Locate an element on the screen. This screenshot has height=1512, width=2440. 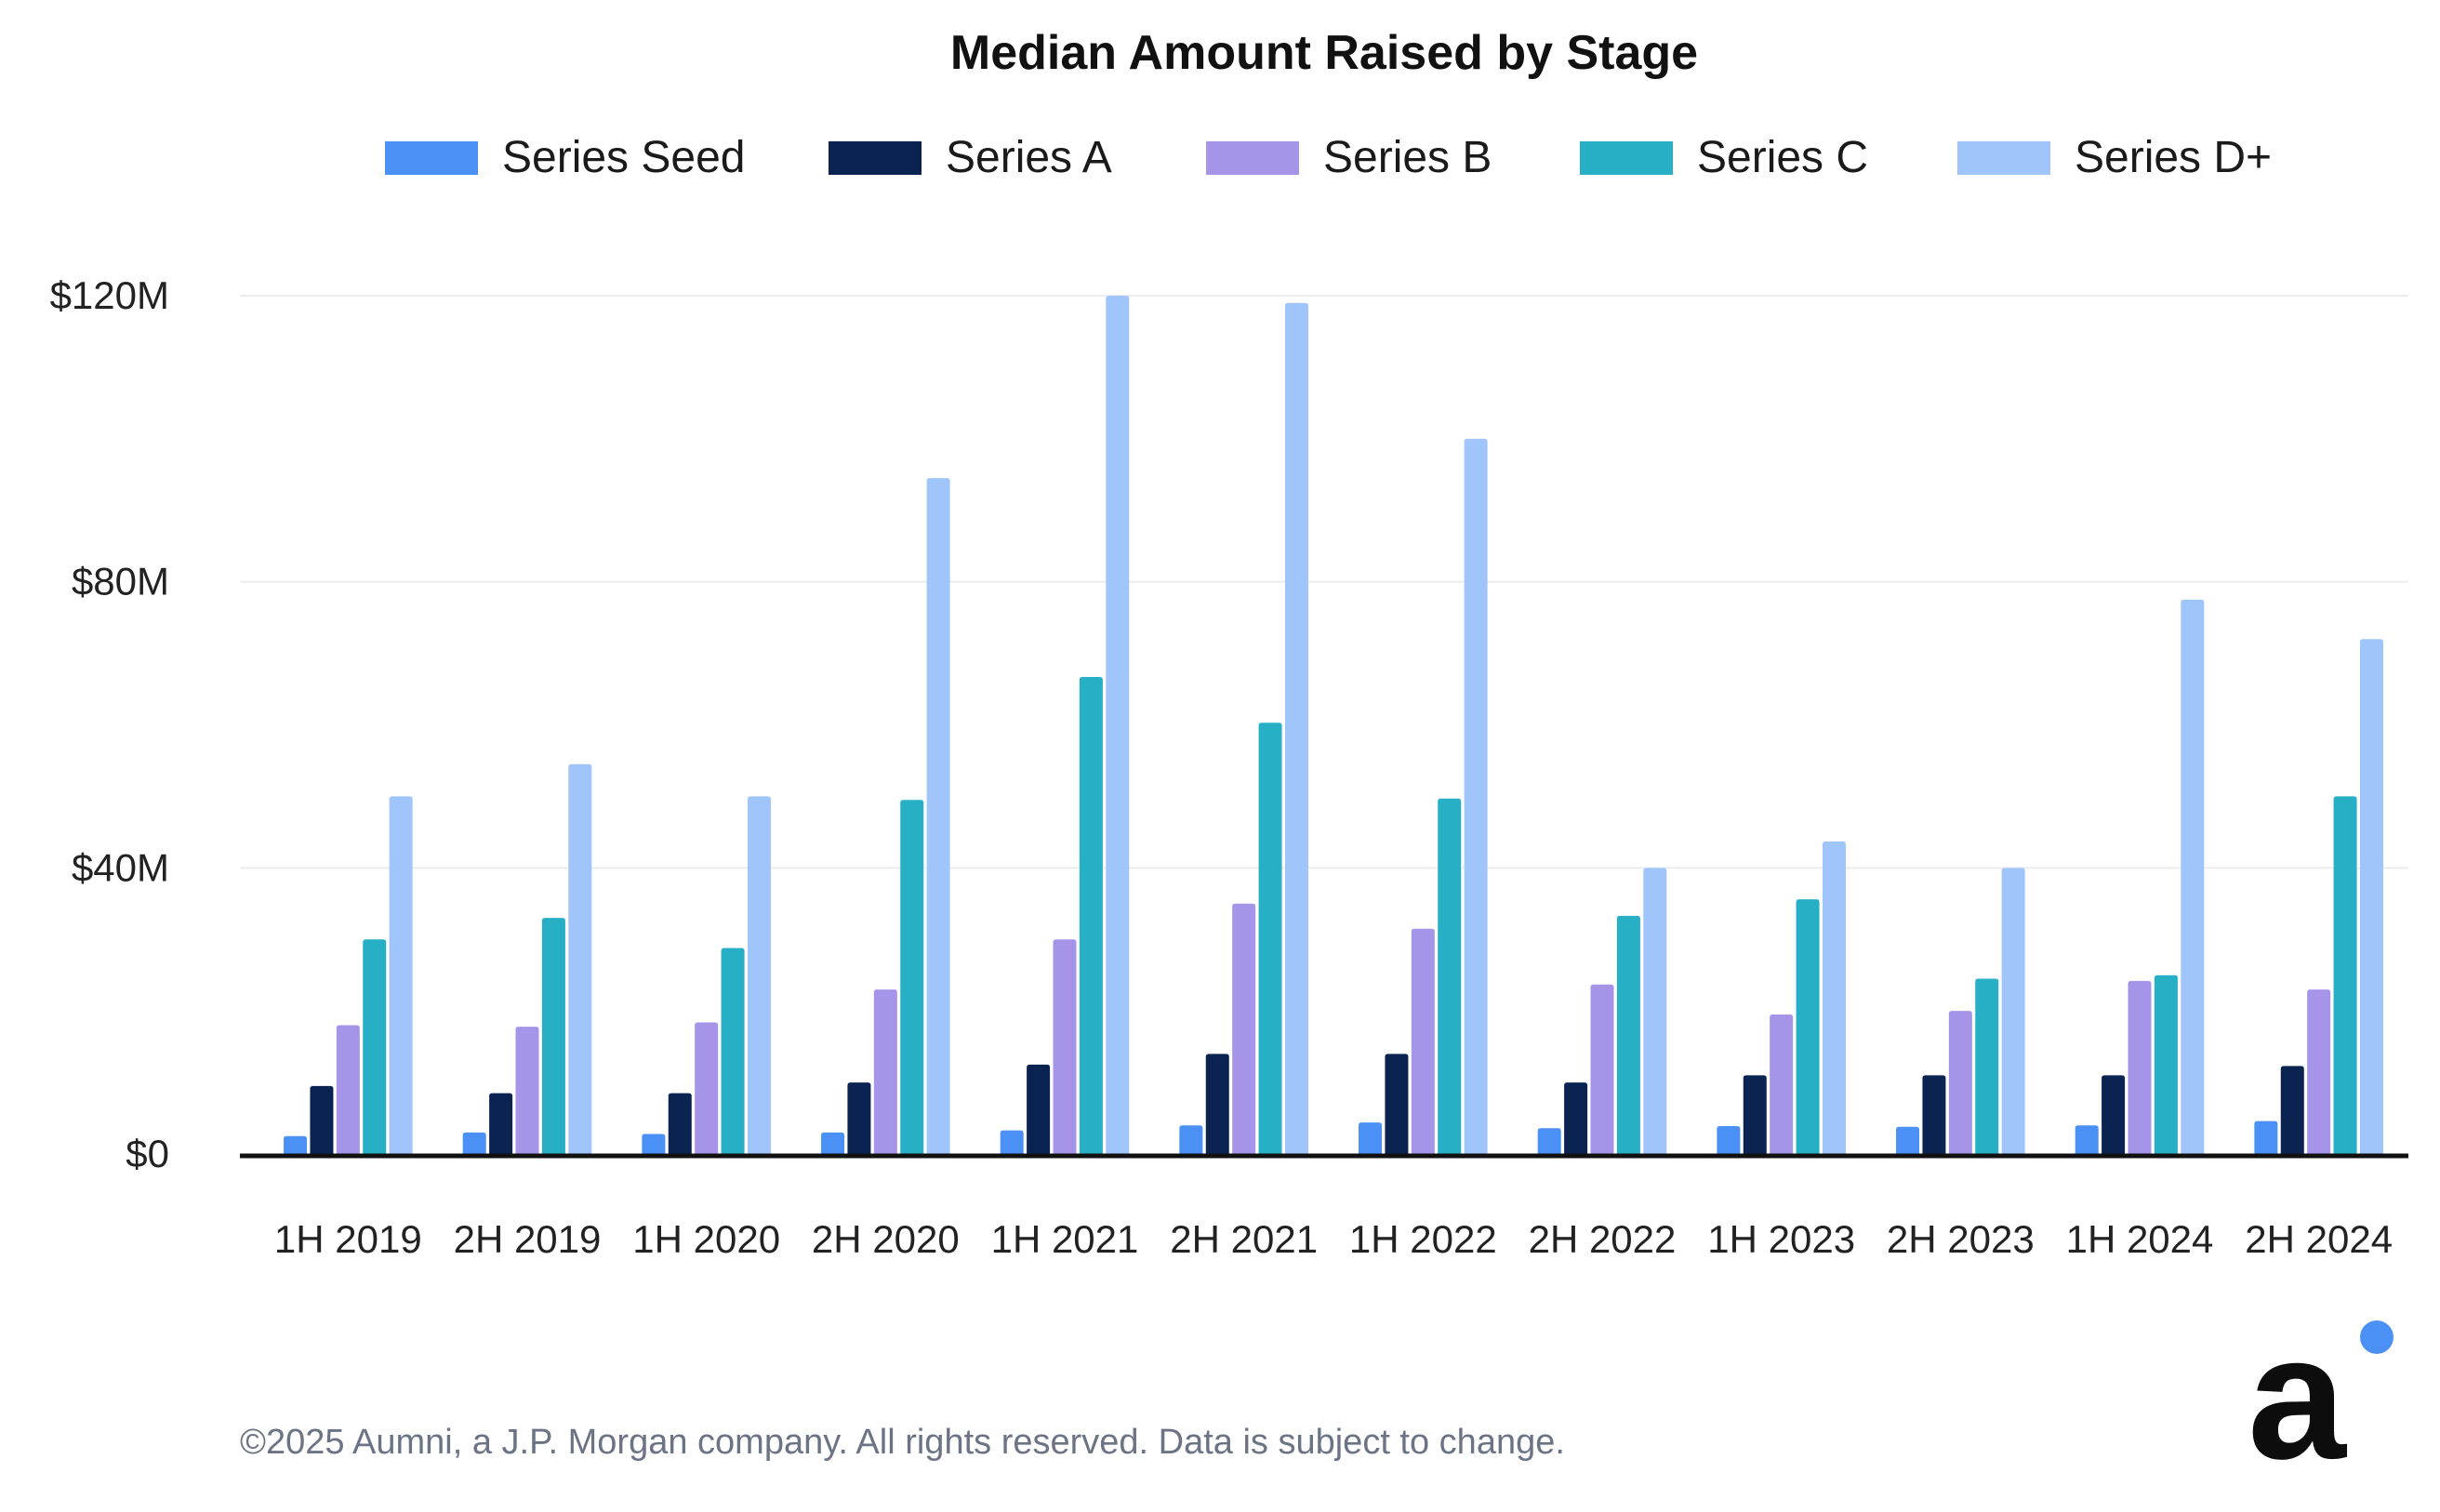
bar-series-b-2h-2021 is located at coordinates (1244, 1028).